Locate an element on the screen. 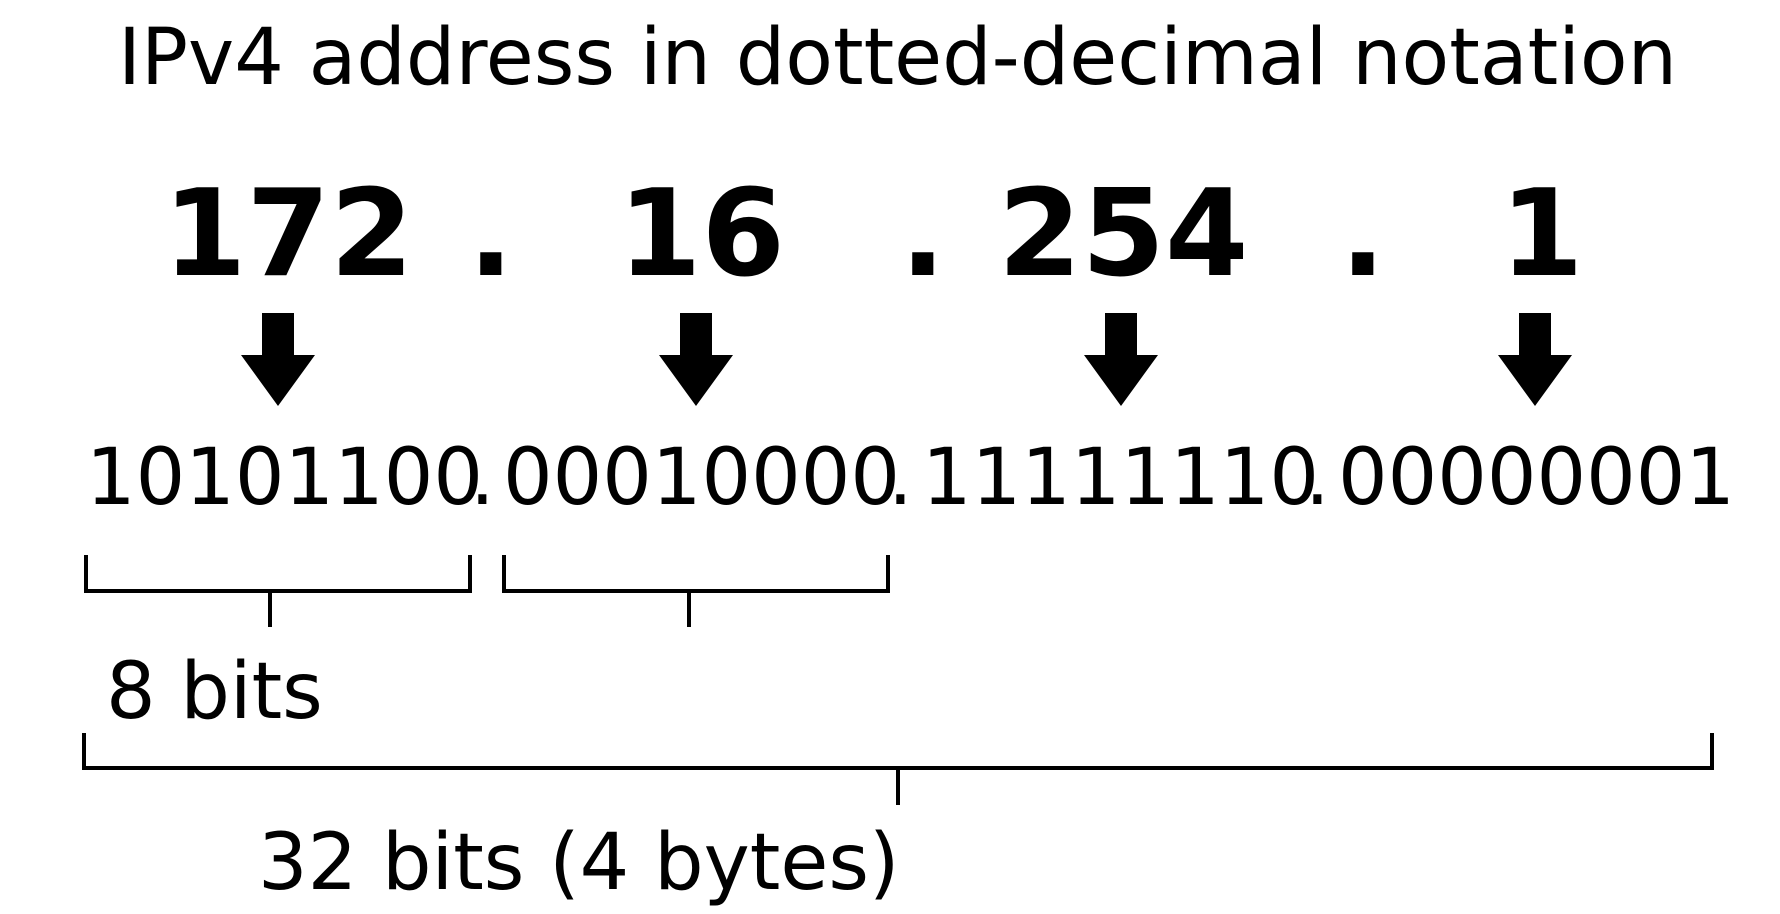 Image resolution: width=1780 pixels, height=914 pixels. octet-binary: 10101100 is located at coordinates (284, 478).